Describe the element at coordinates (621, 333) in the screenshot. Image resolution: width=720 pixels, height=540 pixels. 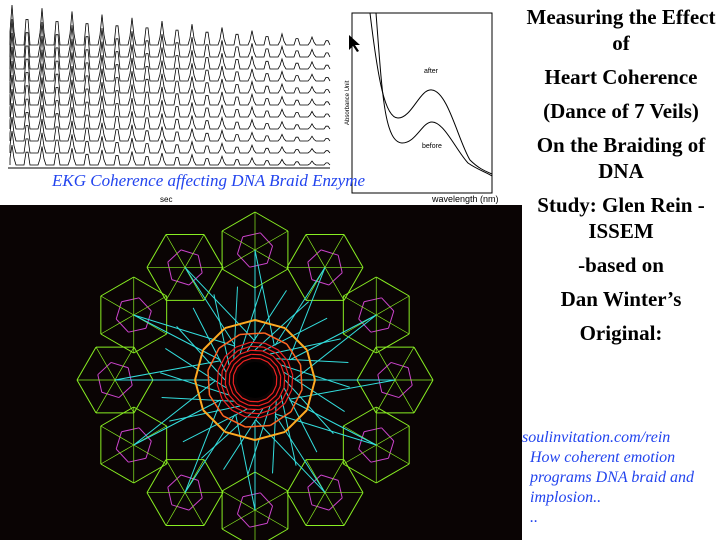
I see `title-line: Original:` at that location.